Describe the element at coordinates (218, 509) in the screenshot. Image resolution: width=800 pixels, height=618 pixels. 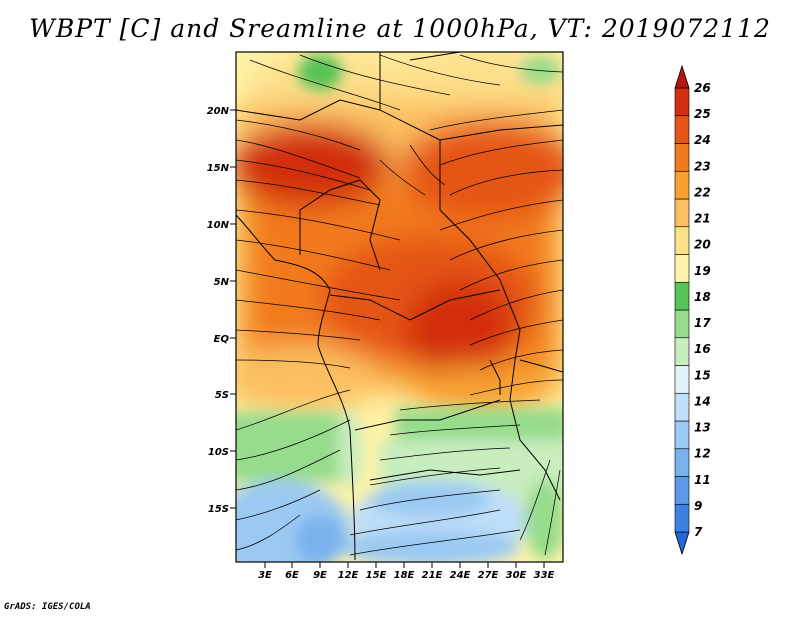
I see `lat-label: 15S` at that location.